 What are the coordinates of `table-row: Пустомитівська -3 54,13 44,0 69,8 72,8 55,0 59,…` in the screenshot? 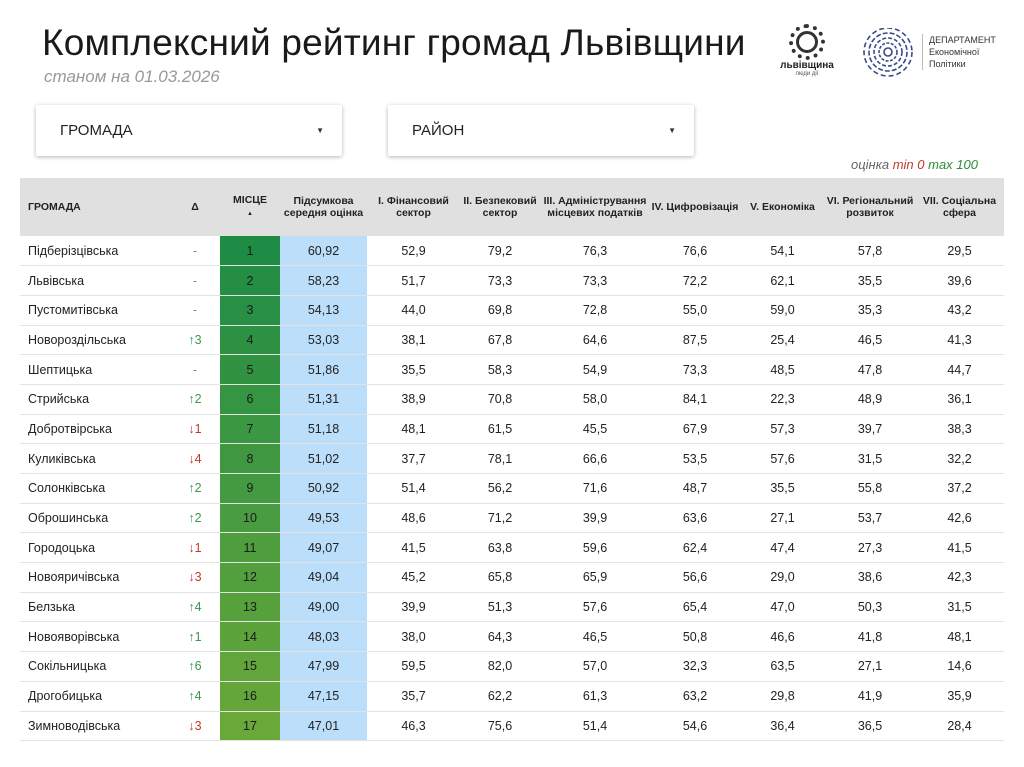 It's located at (512, 310).